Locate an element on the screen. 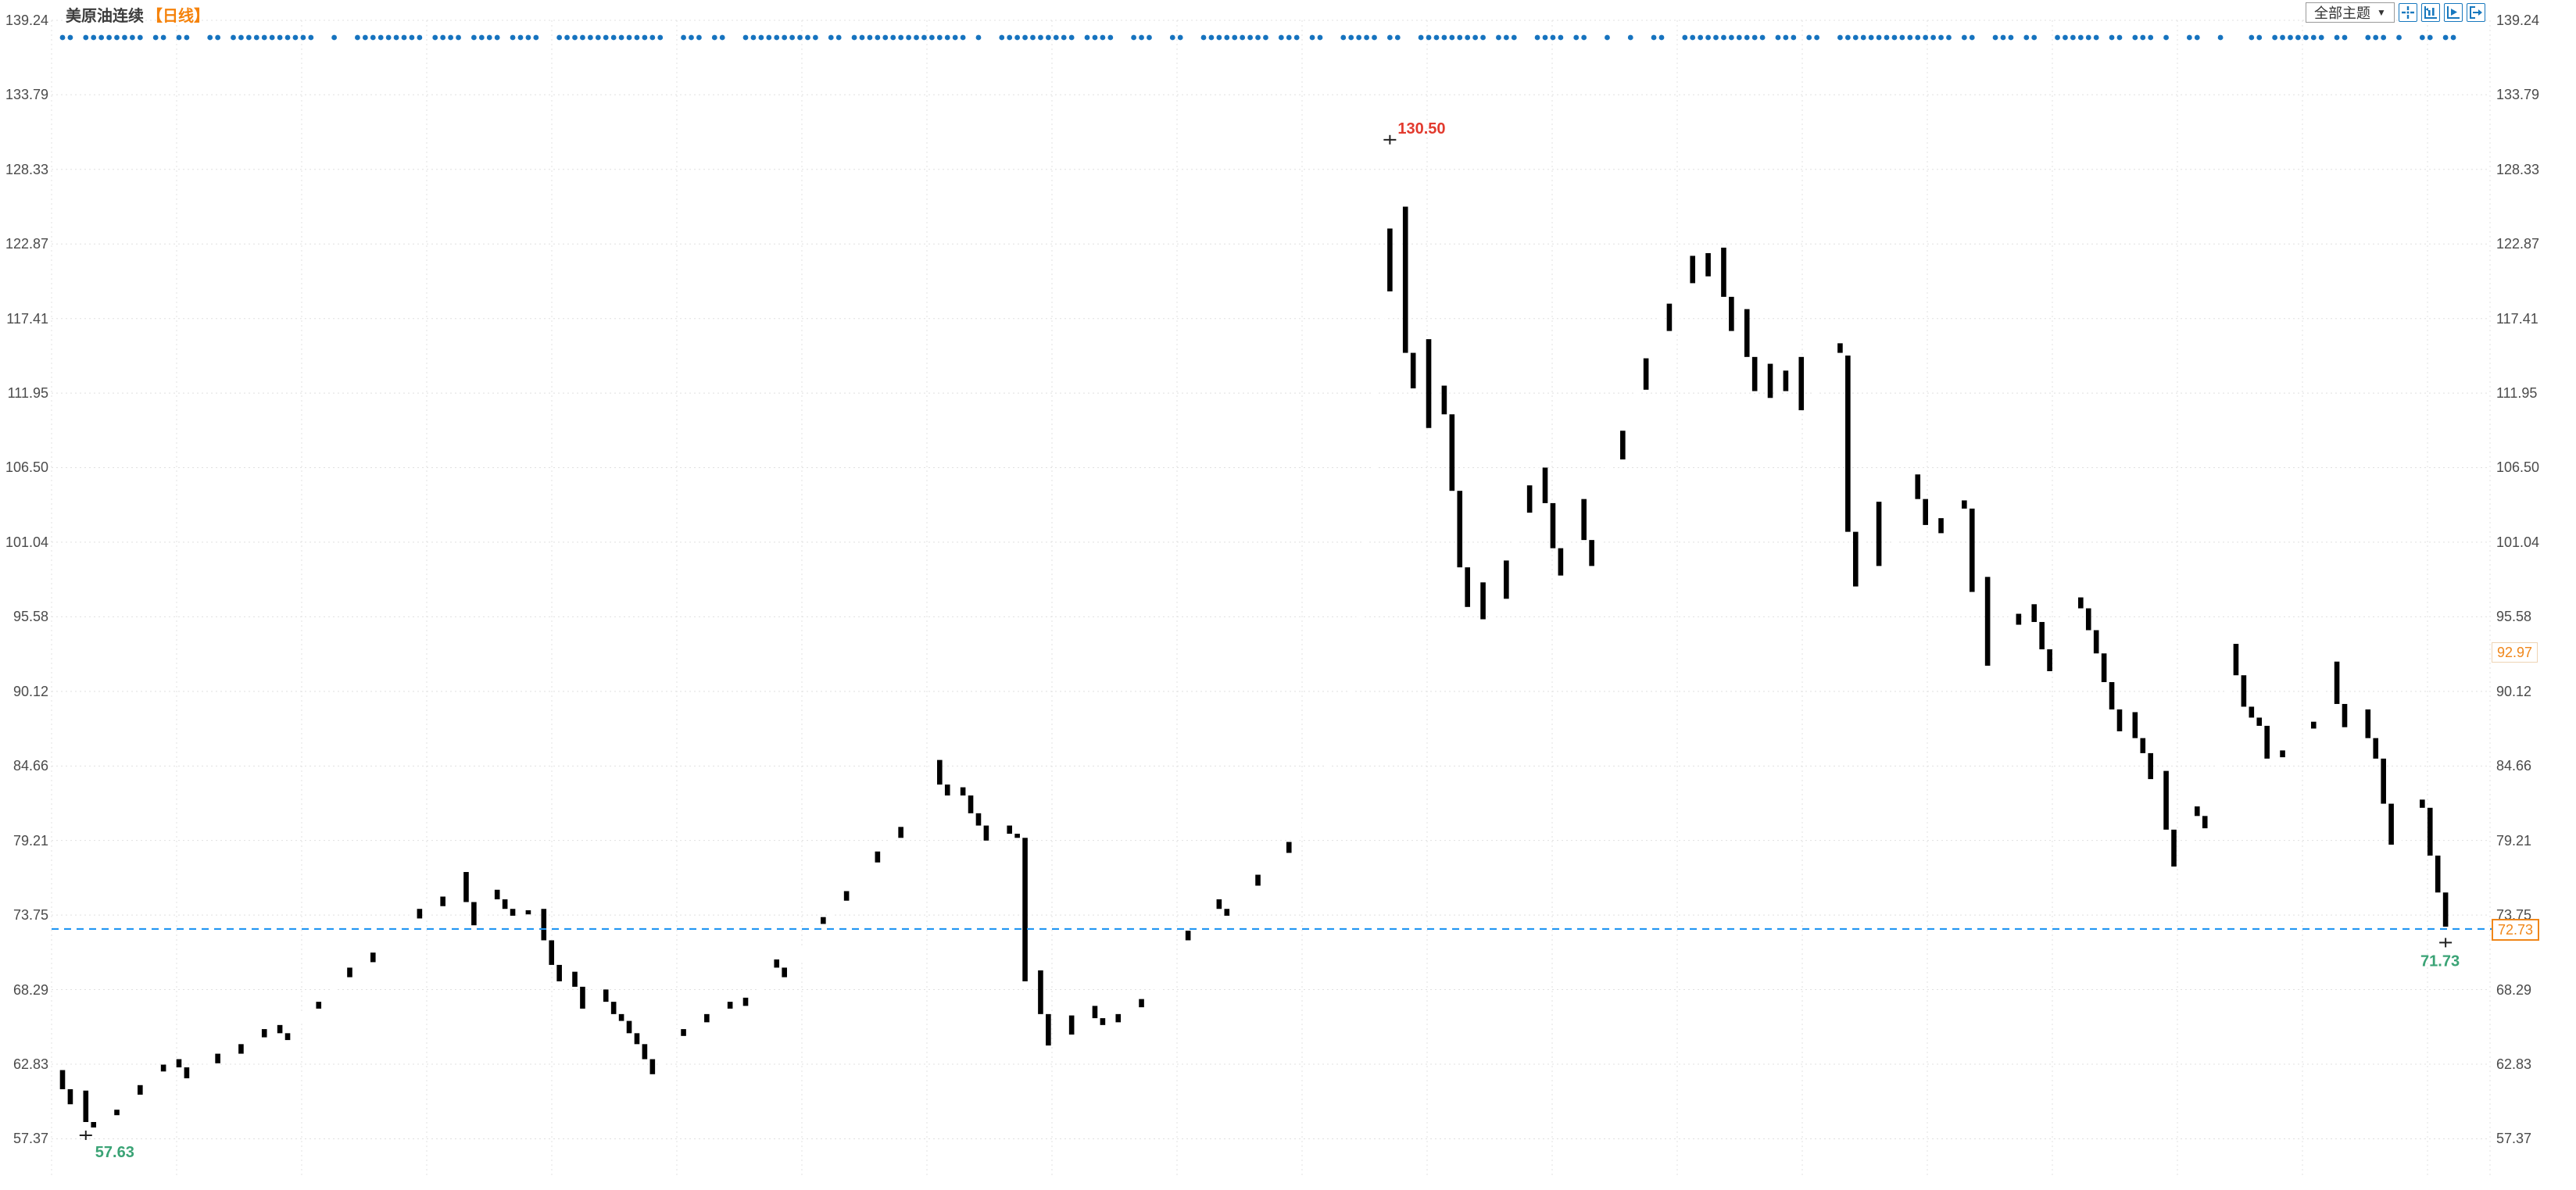 The image size is (2576, 1190). theme-dropdown-button: 全部主题 ▼ is located at coordinates (2350, 12).